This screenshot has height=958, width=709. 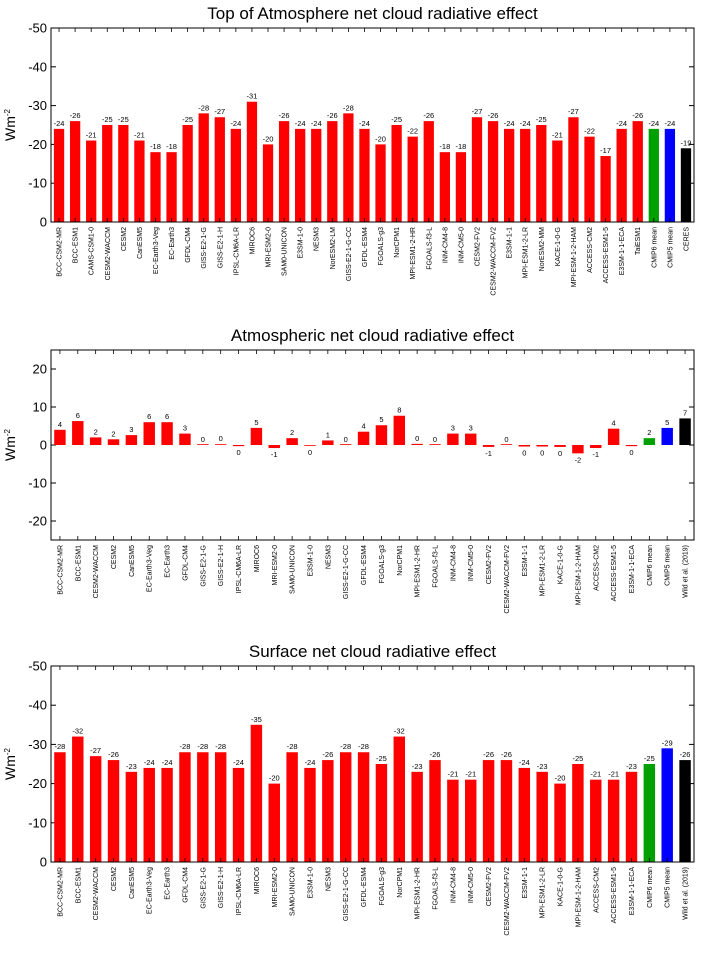 What do you see at coordinates (78, 563) in the screenshot?
I see `atm-category-label: BCC-ESM1` at bounding box center [78, 563].